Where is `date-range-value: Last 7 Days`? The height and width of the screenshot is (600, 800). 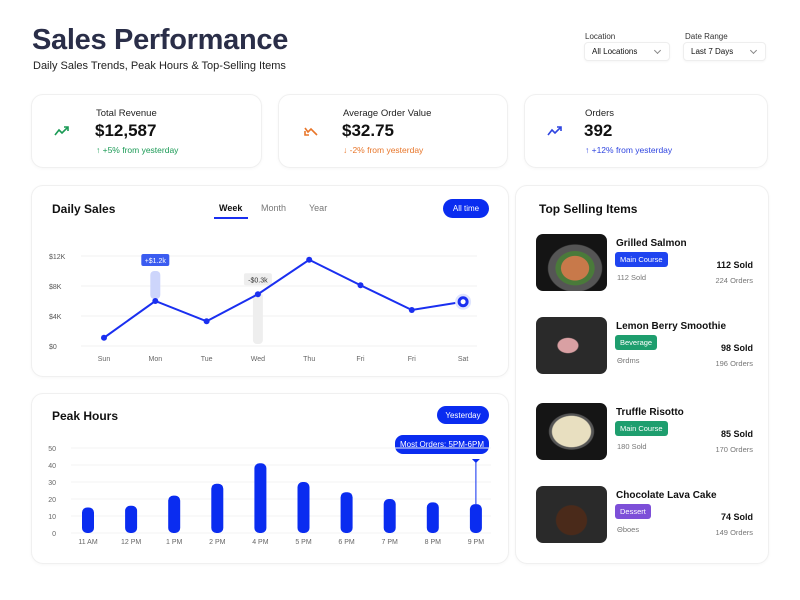
date-range-value: Last 7 Days is located at coordinates (712, 51).